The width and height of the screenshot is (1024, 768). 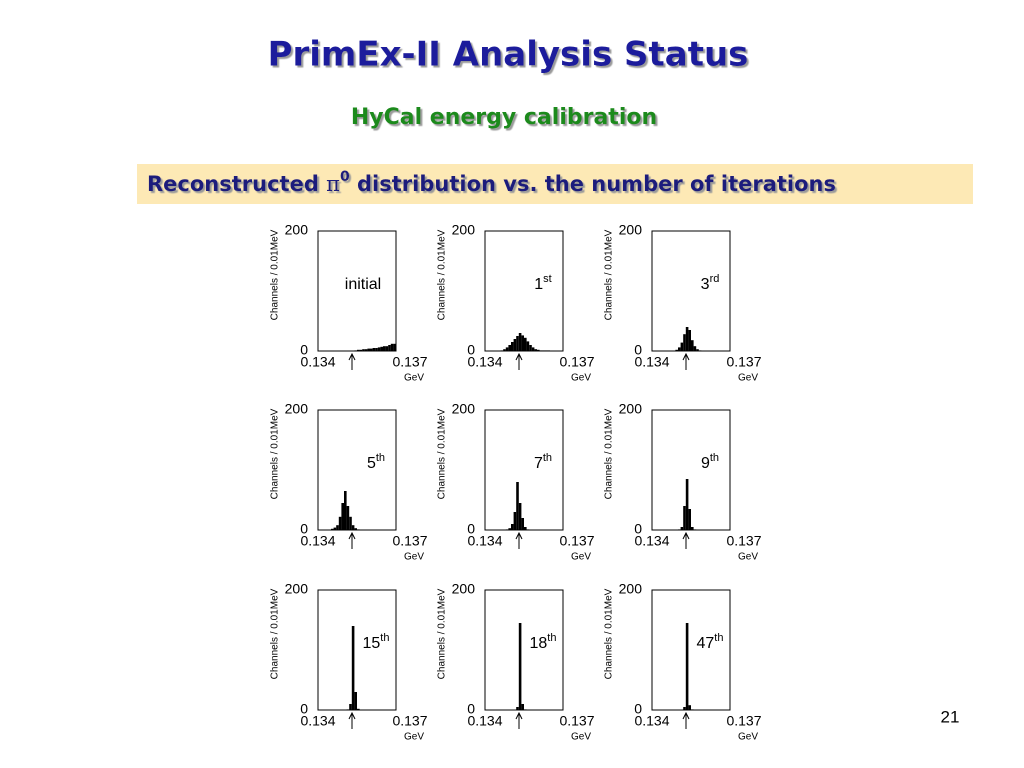 I want to click on annotation: 18th, so click(x=543, y=642).